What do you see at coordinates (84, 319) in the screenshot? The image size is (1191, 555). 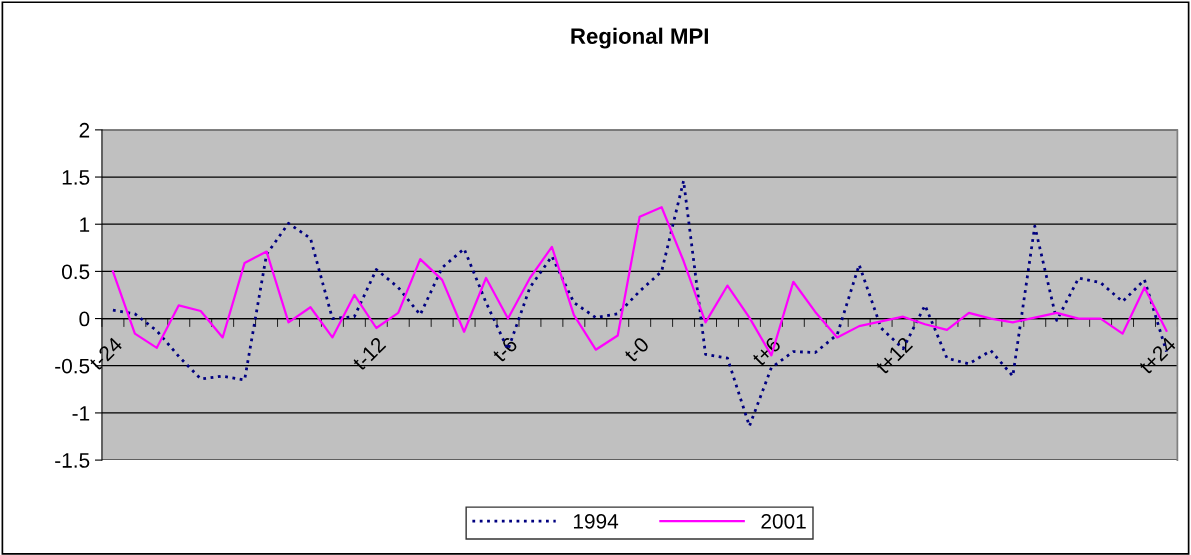 I see `y-tick-label: 0` at bounding box center [84, 319].